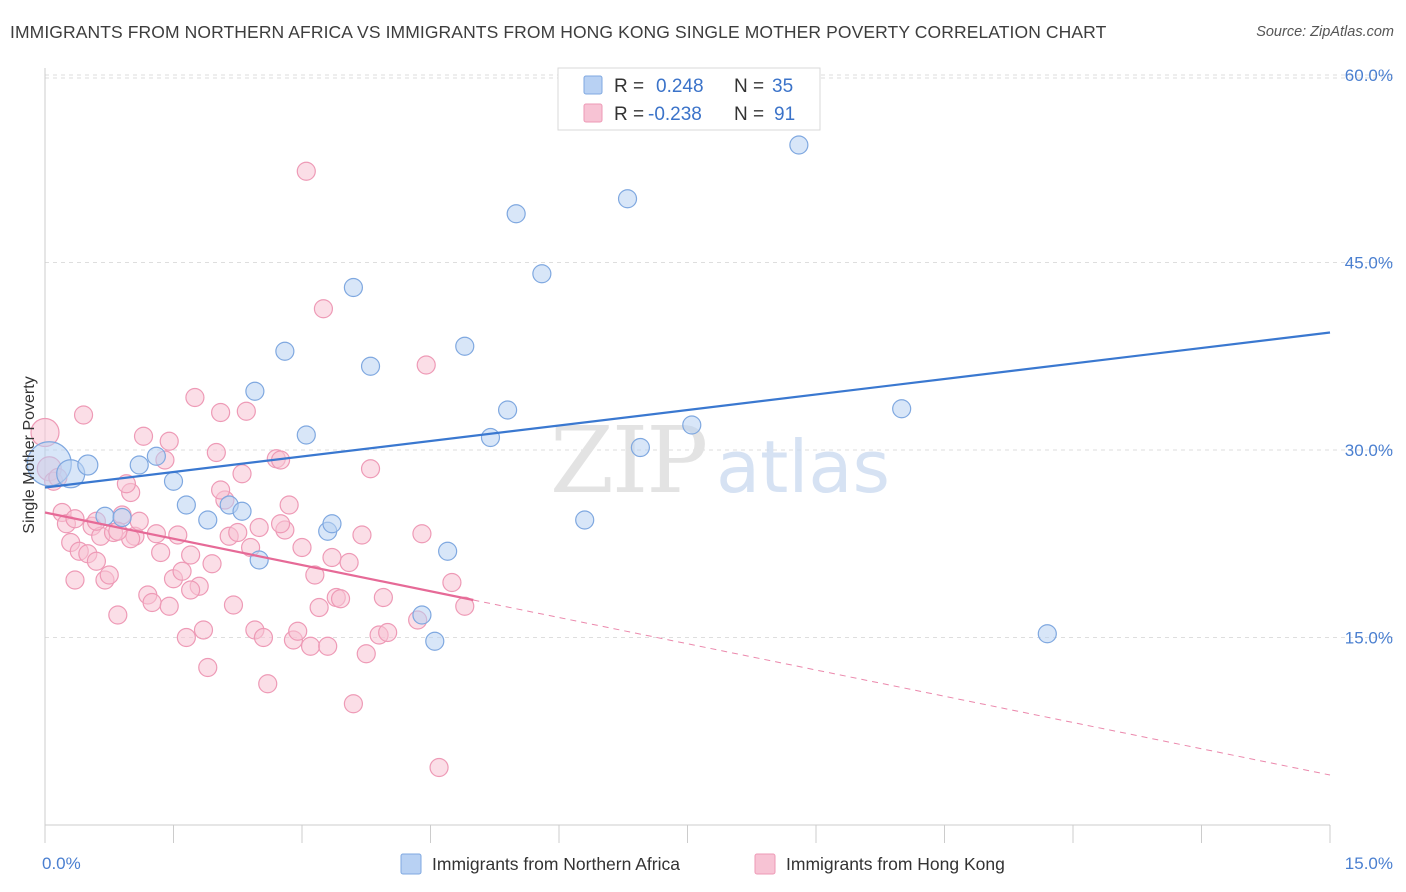 Image resolution: width=1406 pixels, height=892 pixels. Describe the element at coordinates (29, 454) in the screenshot. I see `y-axis-label: Single Mother Poverty` at that location.